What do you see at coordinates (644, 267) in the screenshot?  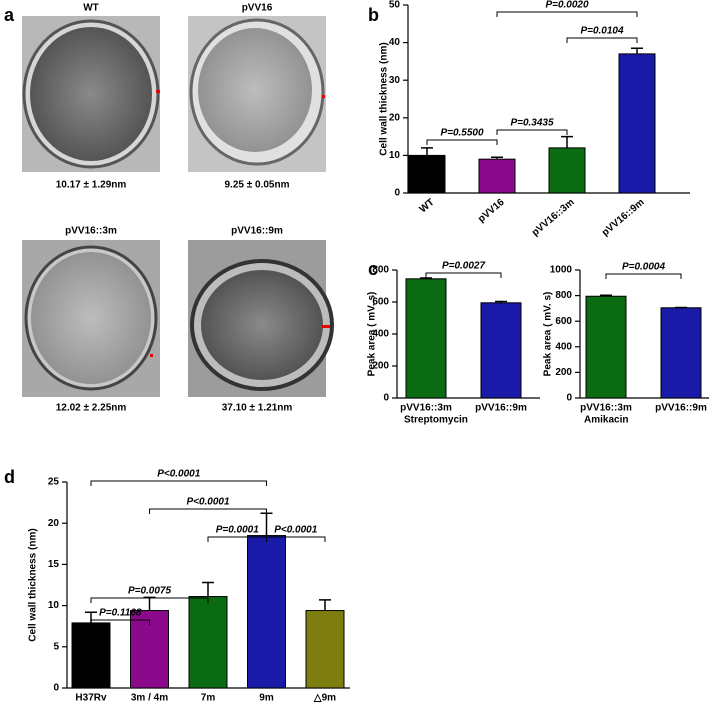 I see `p-value: P=0.0004` at bounding box center [644, 267].